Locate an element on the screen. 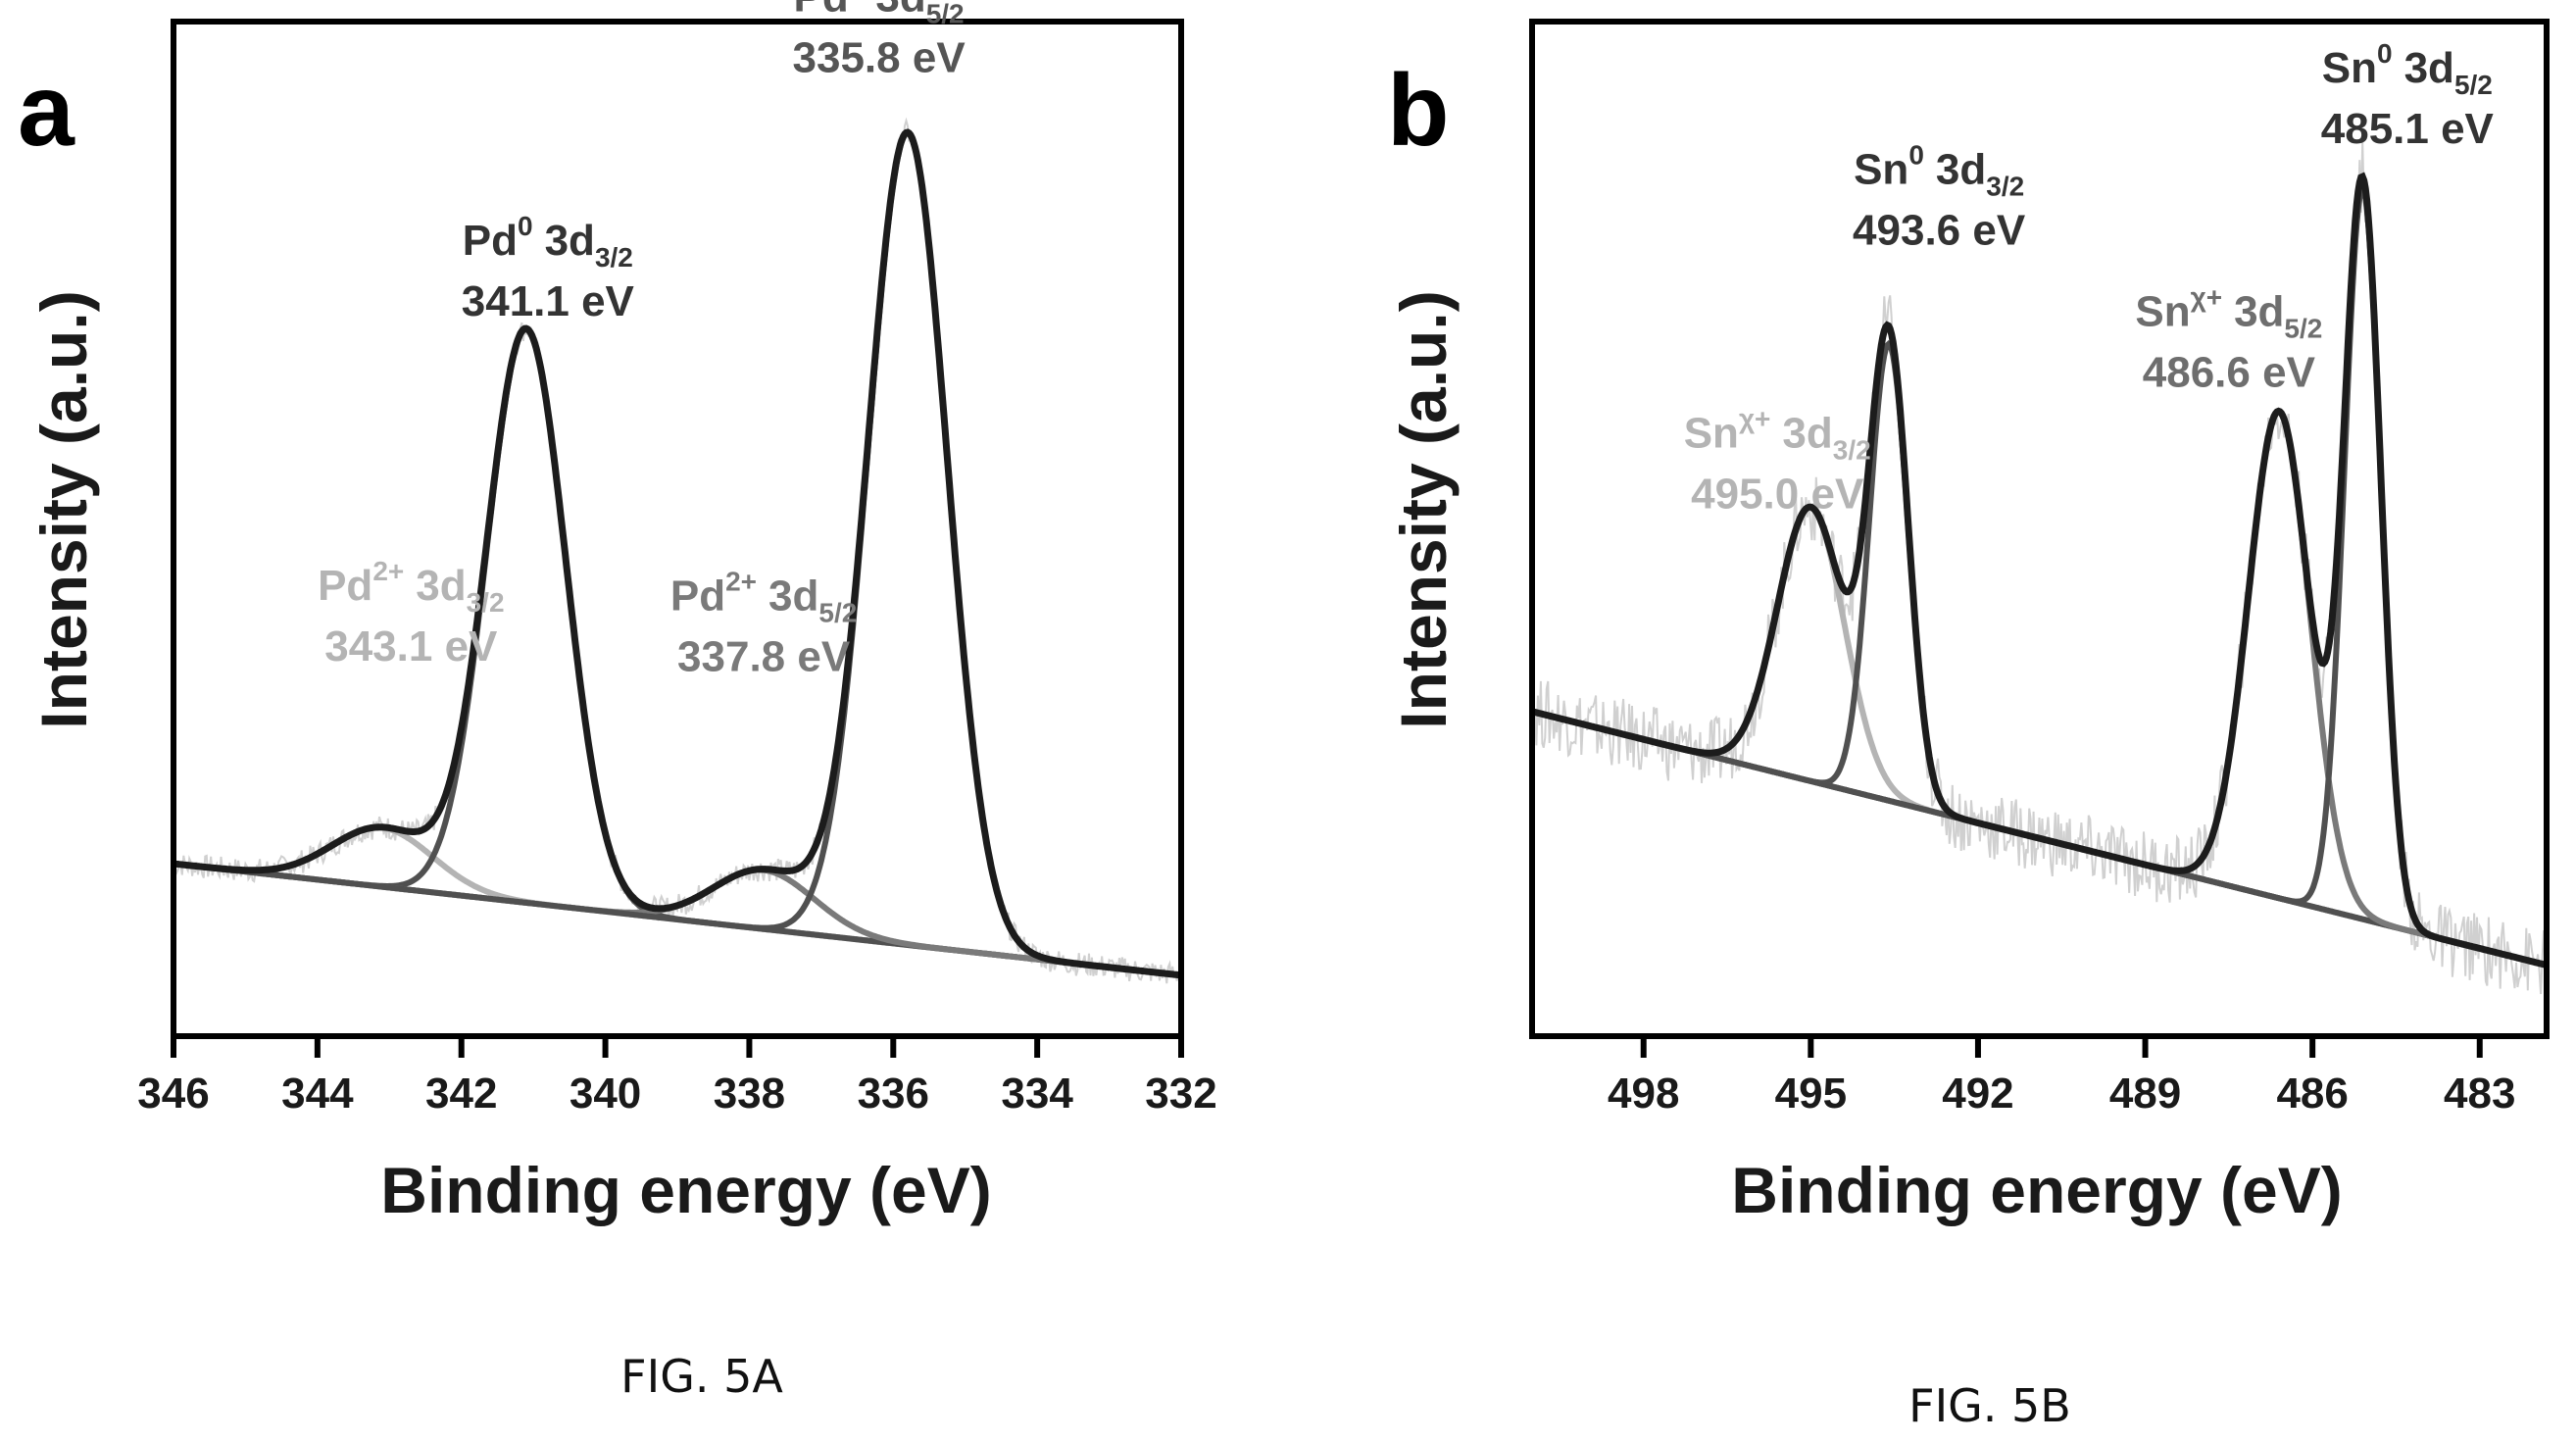  peak-label: Sn0 3d5/2 is located at coordinates (2407, 69).